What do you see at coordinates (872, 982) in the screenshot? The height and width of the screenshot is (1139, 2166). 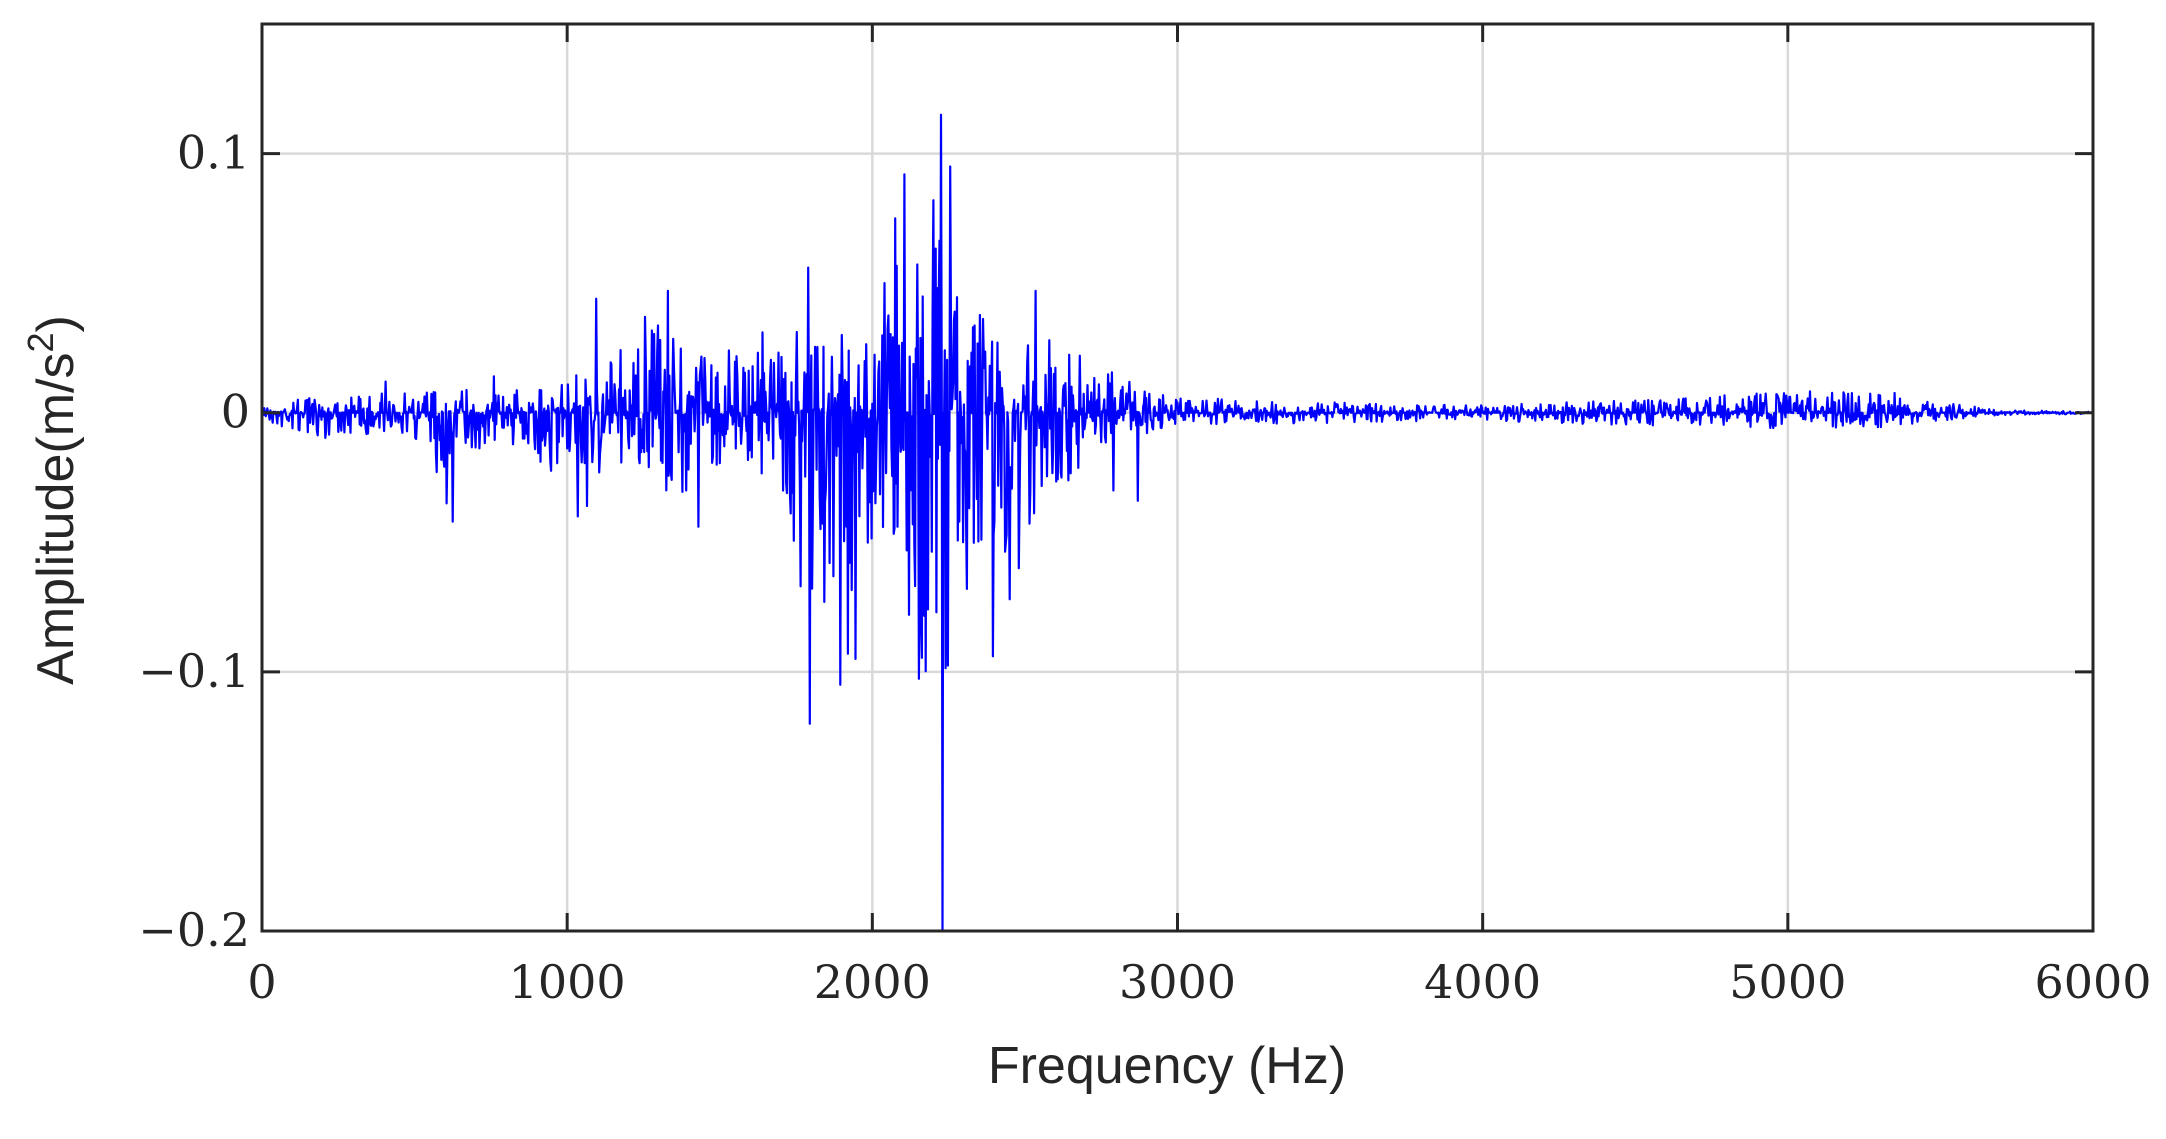 I see `x-tick-label: 2000` at bounding box center [872, 982].